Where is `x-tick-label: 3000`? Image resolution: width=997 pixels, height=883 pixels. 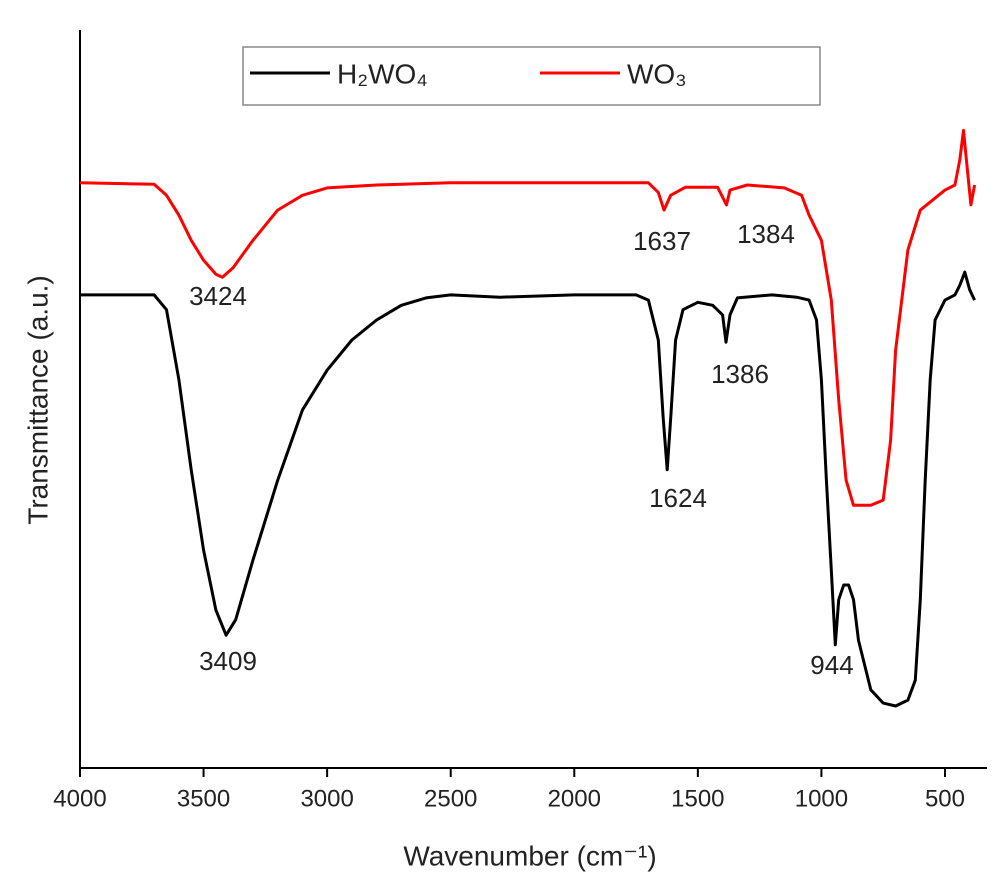
x-tick-label: 3000 is located at coordinates (326, 798).